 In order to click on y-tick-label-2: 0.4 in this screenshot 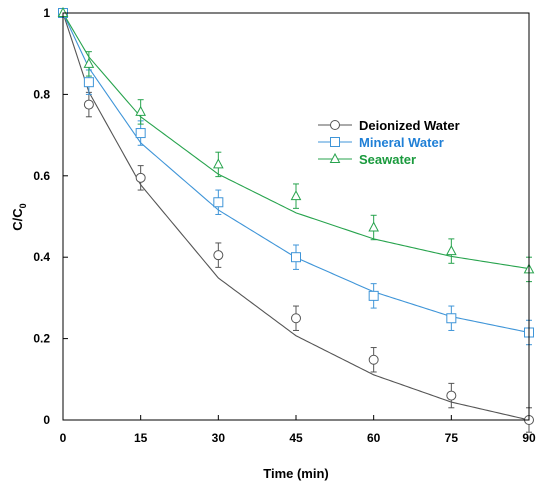, I will do `click(41, 257)`.